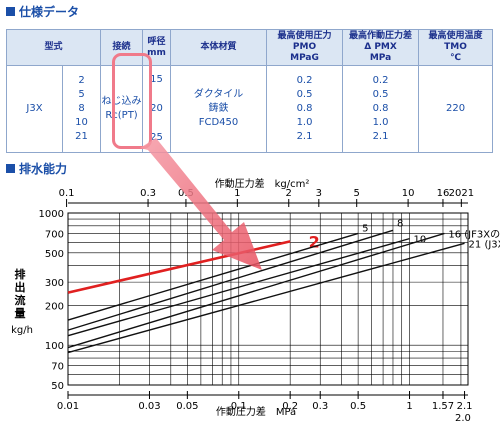  I want to click on top-tick-label: 16, so click(443, 193).